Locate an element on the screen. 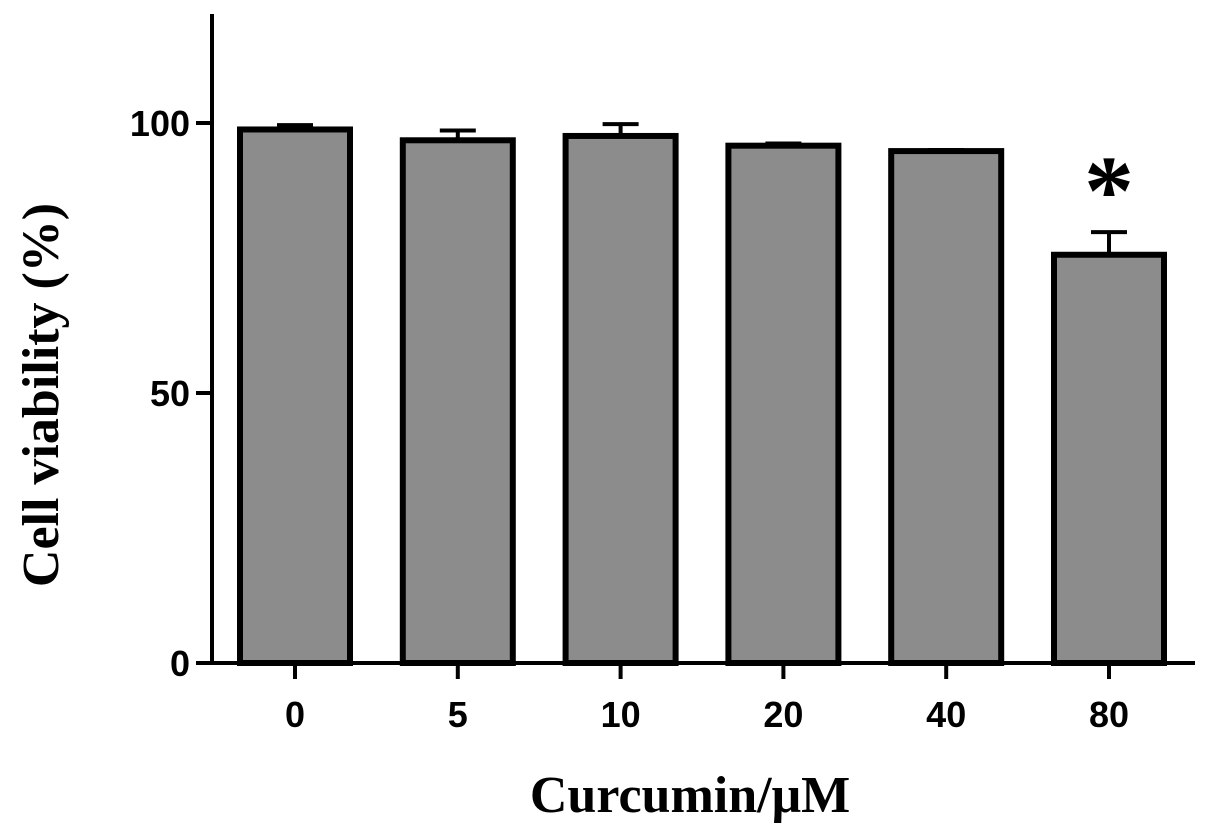 Image resolution: width=1205 pixels, height=835 pixels. x-tick-label-80: 80 is located at coordinates (1109, 714).